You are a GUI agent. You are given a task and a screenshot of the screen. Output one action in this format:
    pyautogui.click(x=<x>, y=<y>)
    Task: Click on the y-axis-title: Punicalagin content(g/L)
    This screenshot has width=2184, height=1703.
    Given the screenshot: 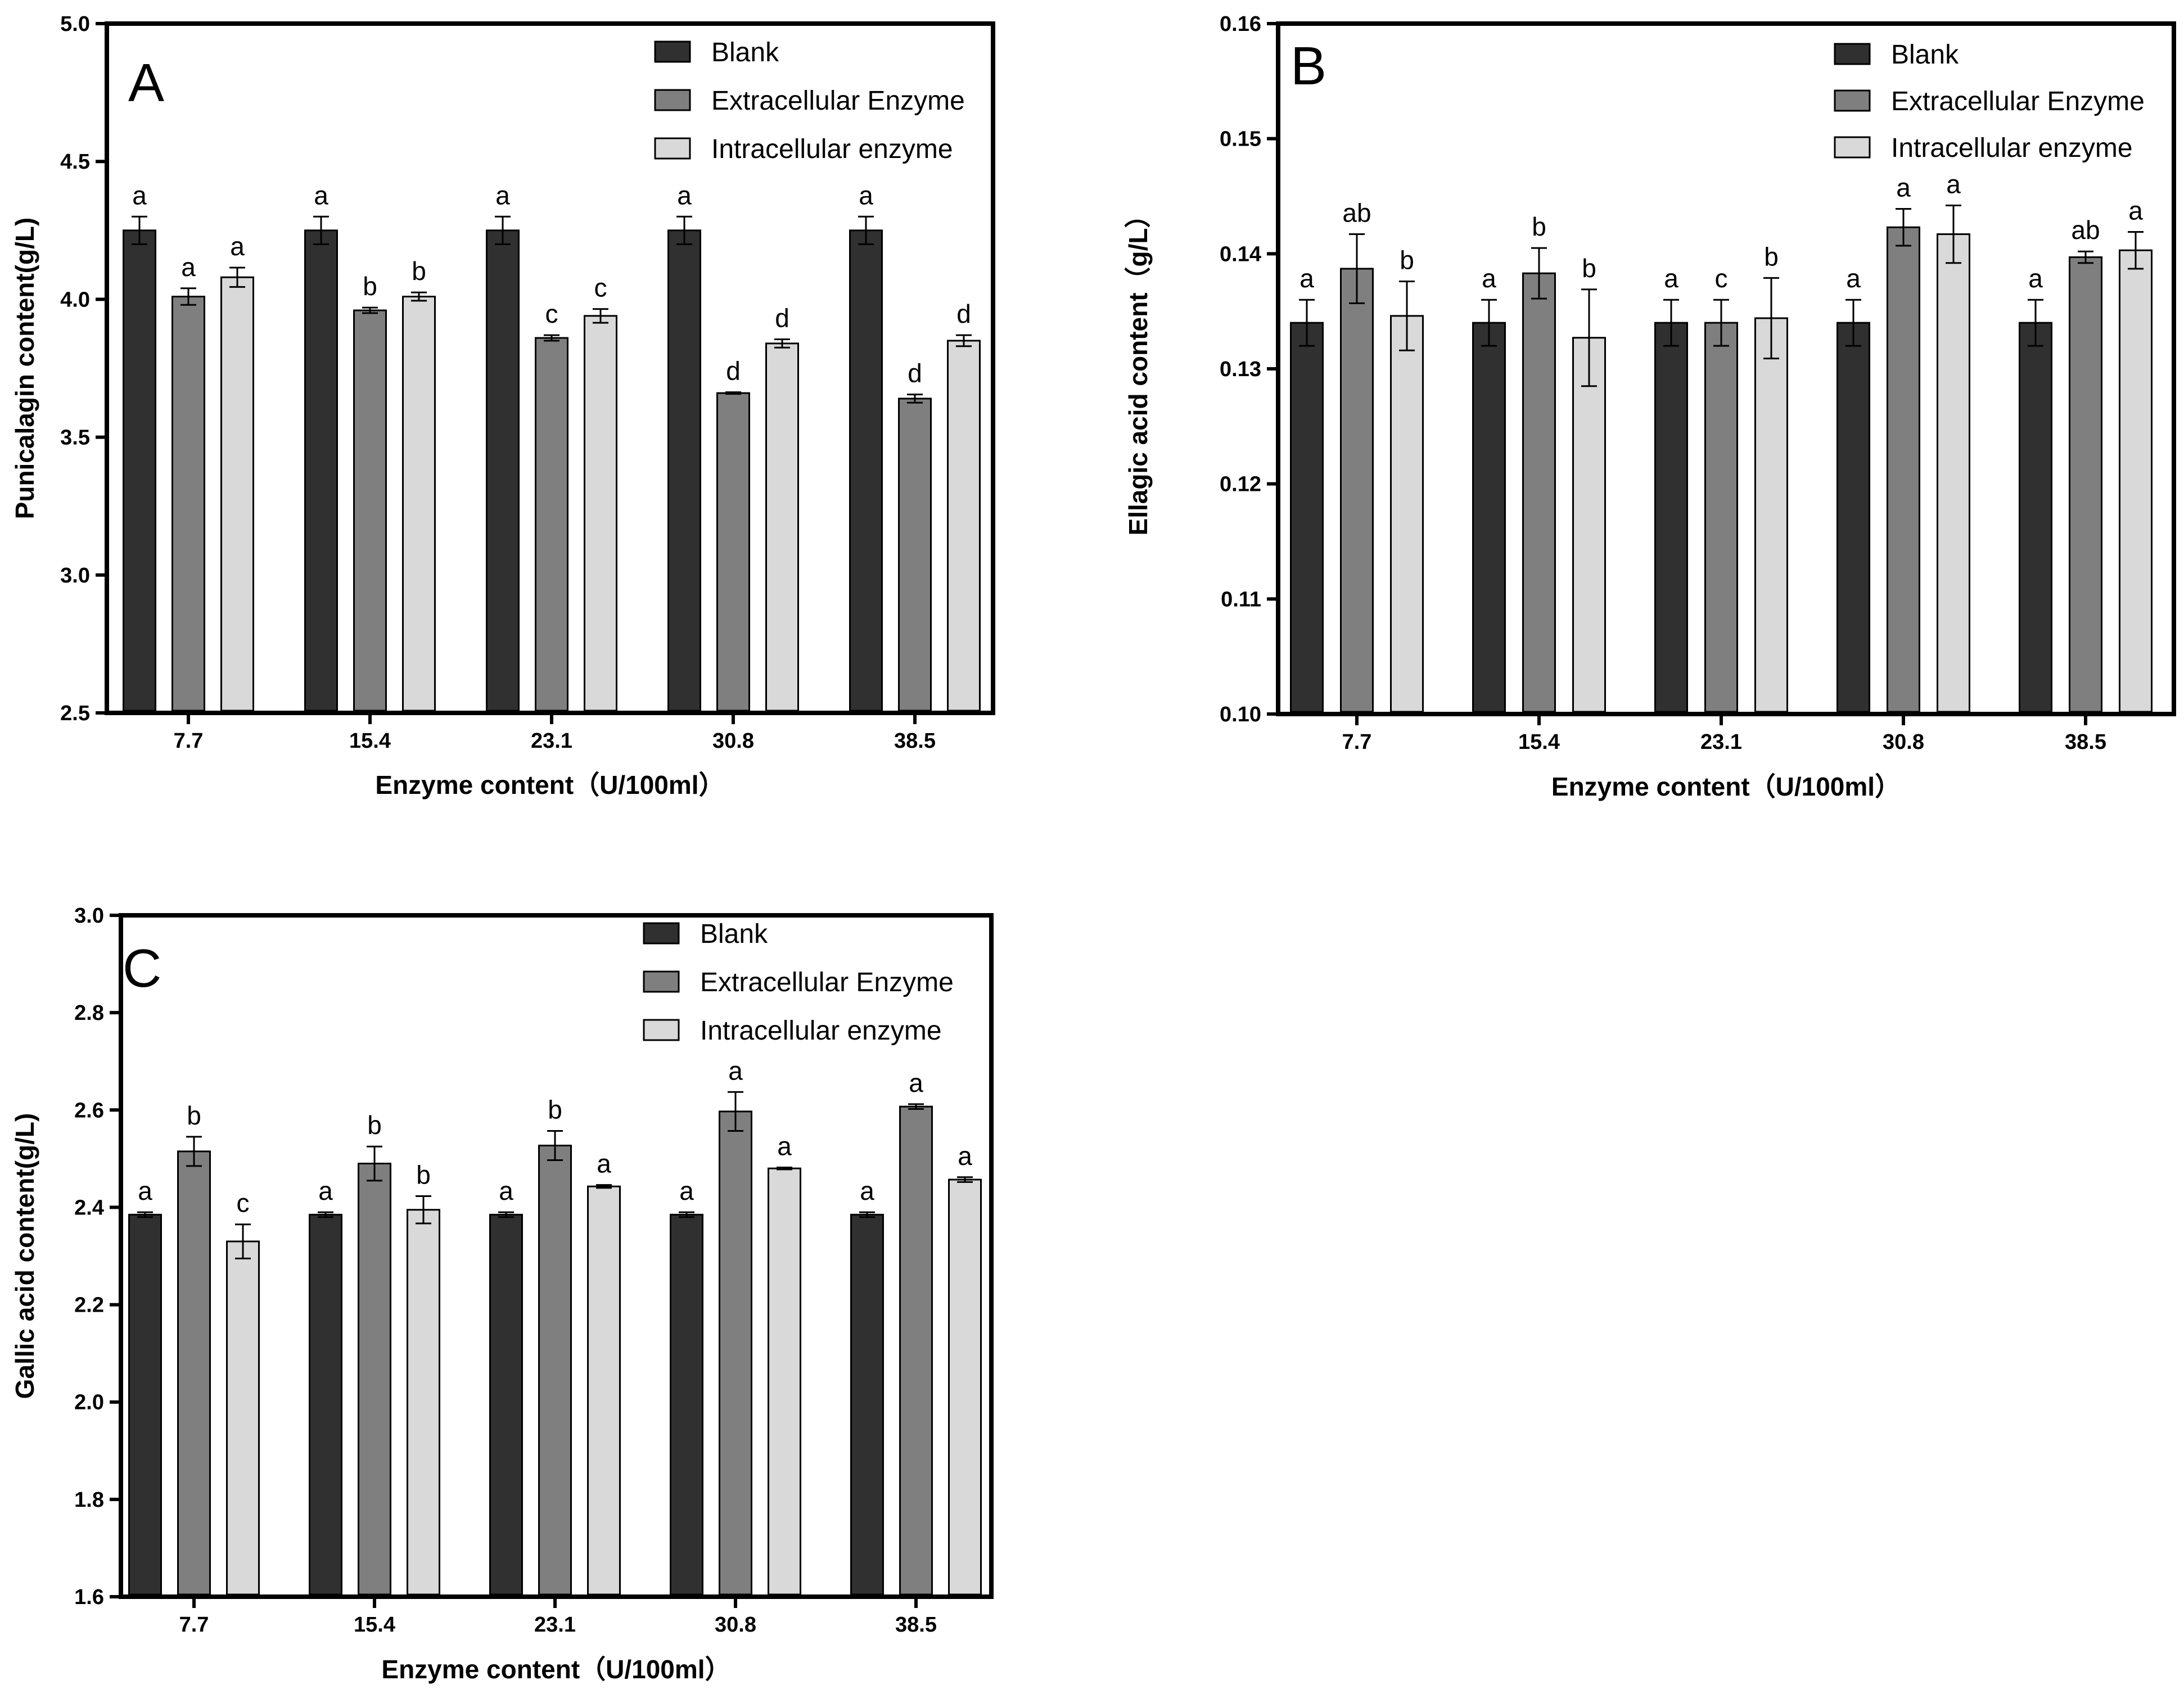 What is the action you would take?
    pyautogui.click(x=24, y=369)
    